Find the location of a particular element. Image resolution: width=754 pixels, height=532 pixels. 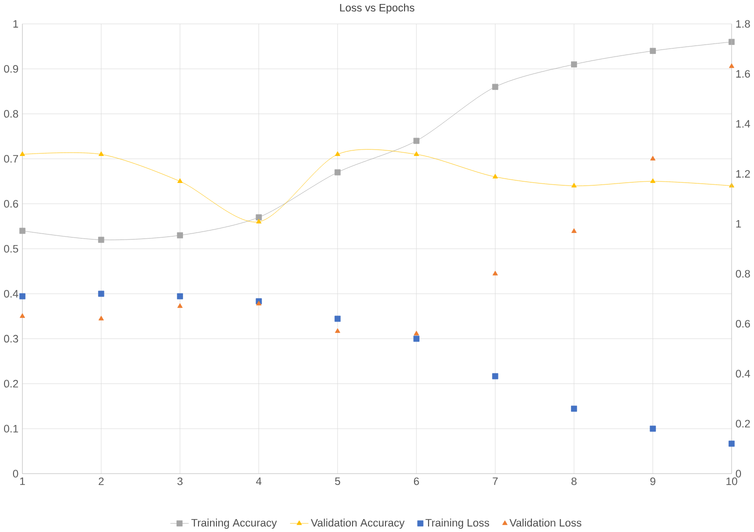

legend-label: Training Loss is located at coordinates (458, 523).